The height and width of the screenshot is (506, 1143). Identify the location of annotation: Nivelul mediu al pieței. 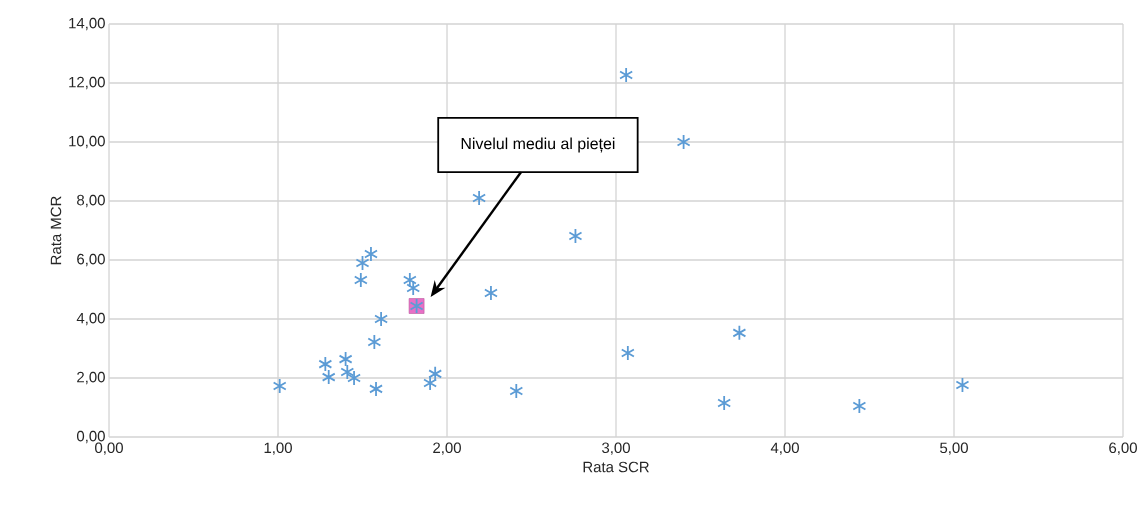
(538, 145).